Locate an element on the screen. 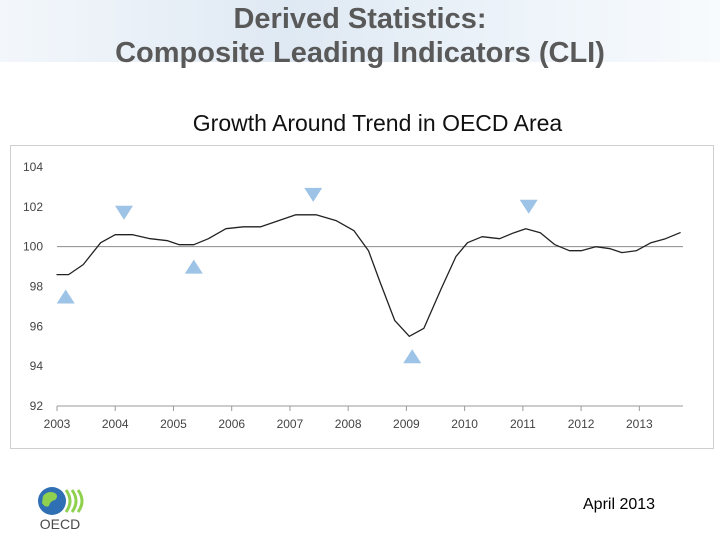 The width and height of the screenshot is (720, 540). x-tick-label: 2005 is located at coordinates (173, 424).